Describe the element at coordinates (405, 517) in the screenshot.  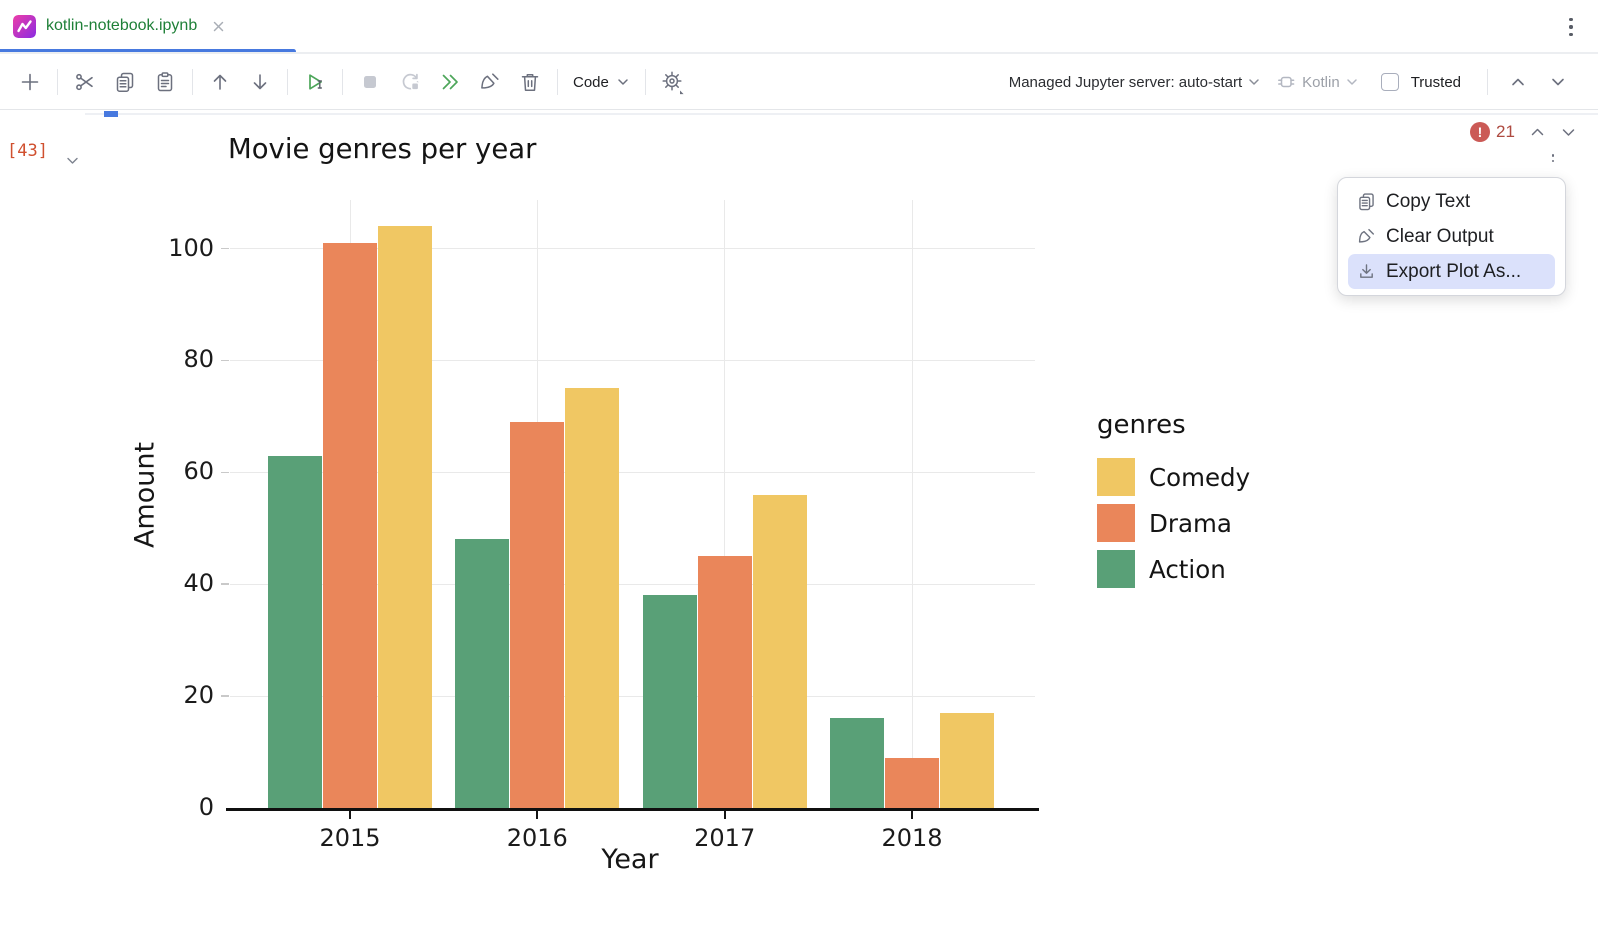
I see `bar-comedy-2015` at that location.